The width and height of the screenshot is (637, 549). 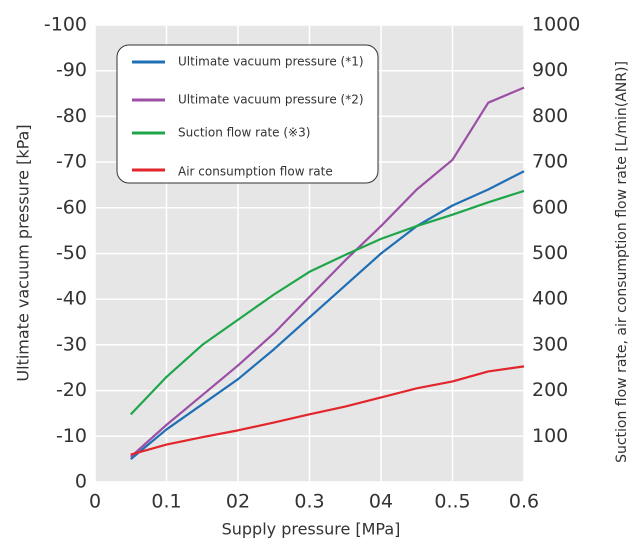 I want to click on y-tick-label: -20, so click(x=71, y=390).